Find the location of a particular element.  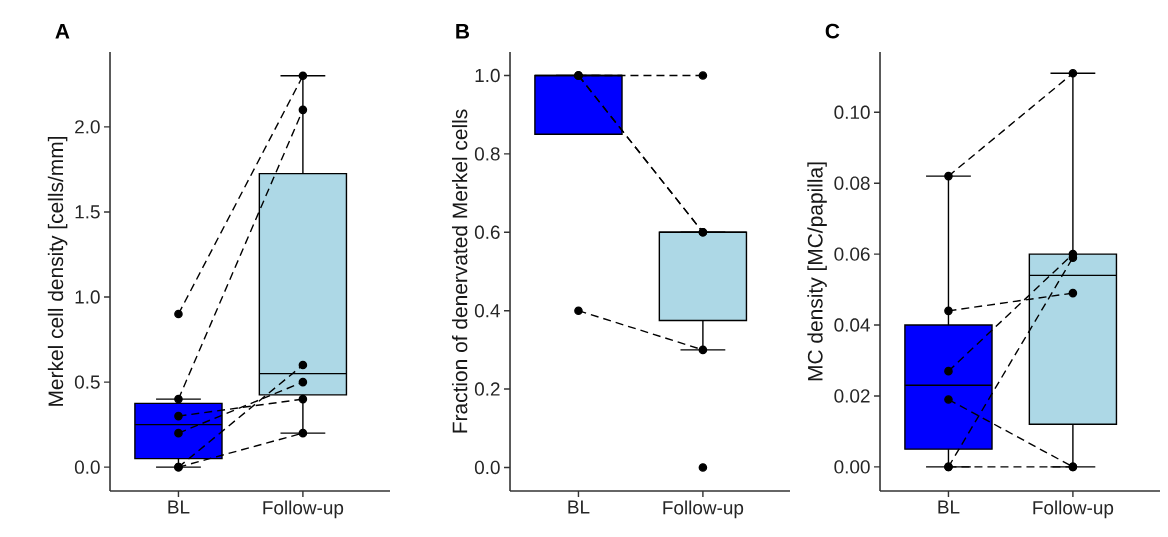

y-tick-label: 0.10 is located at coordinates (852, 112).